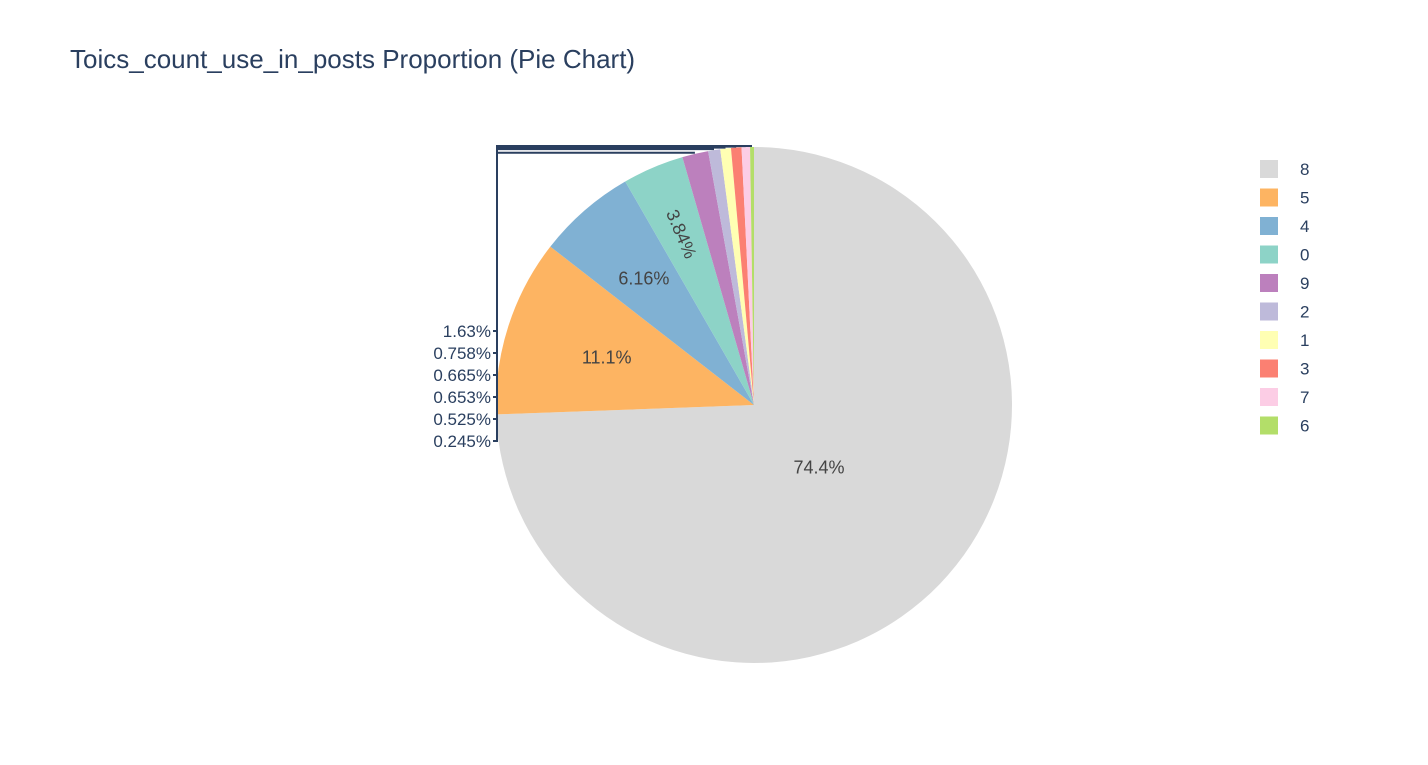  I want to click on legend-label: 5, so click(1304, 198).